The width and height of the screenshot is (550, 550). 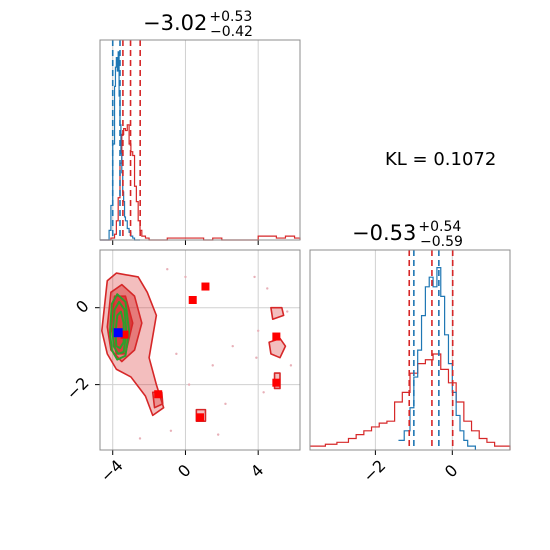 I want to click on hist-series-blue, so click(x=437, y=358).